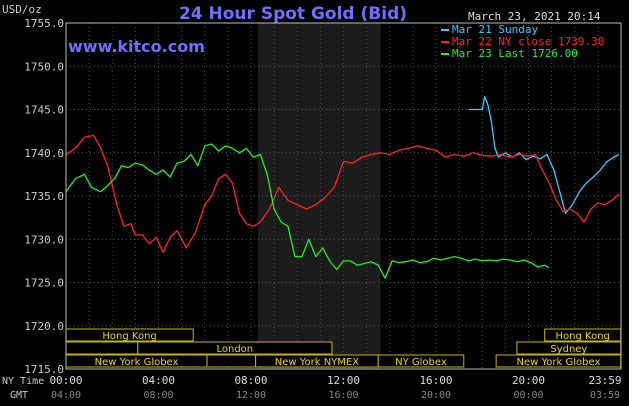 The height and width of the screenshot is (406, 629). Describe the element at coordinates (605, 395) in the screenshot. I see `x-tick-label-gmt: 03:59` at that location.